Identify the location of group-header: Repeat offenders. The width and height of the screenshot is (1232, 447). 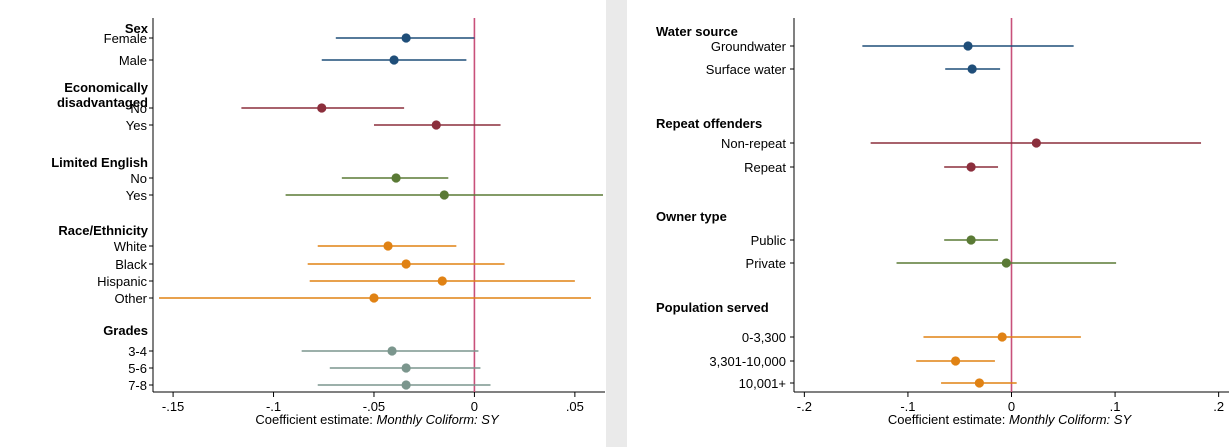
(709, 123).